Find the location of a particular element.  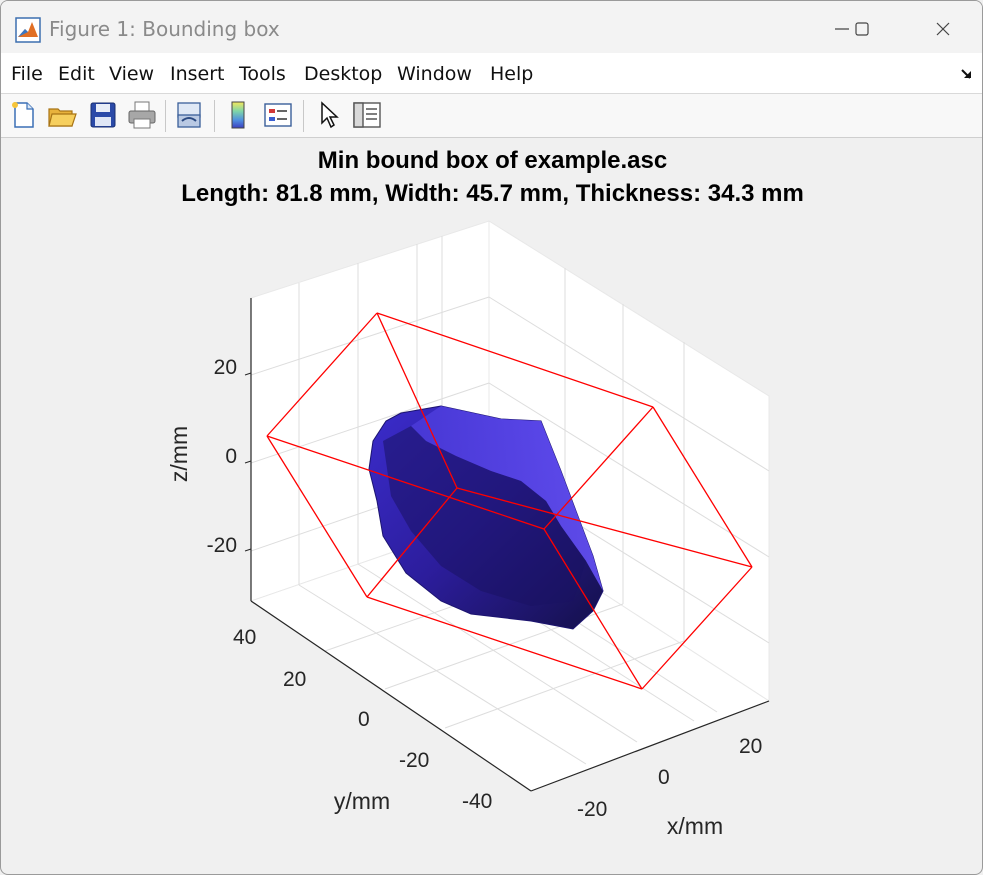

insert-colorbar-icon is located at coordinates (238, 115).